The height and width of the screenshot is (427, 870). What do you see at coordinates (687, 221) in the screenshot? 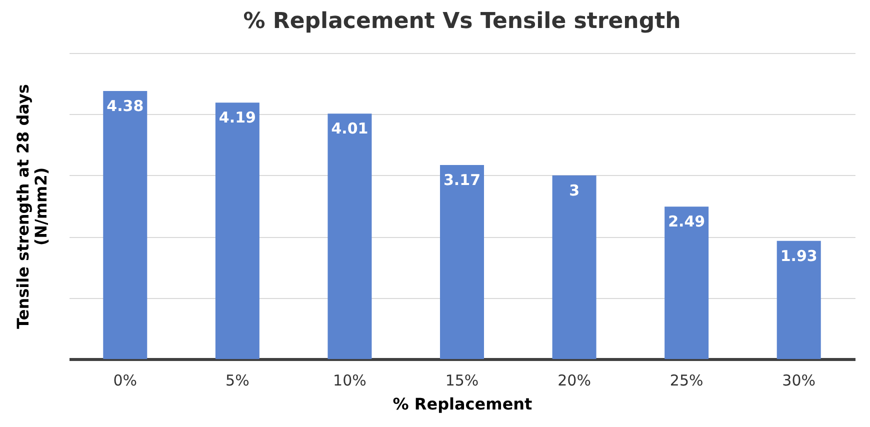
I see `data-label: 2.49` at bounding box center [687, 221].